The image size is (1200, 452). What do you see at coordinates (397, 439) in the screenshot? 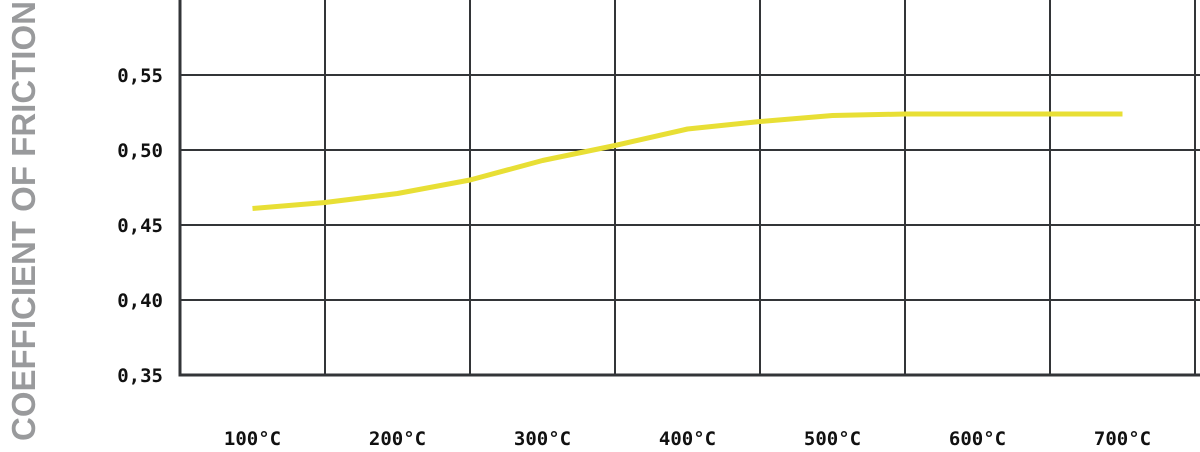
I see `x-tick-label: 200°C` at bounding box center [397, 439].